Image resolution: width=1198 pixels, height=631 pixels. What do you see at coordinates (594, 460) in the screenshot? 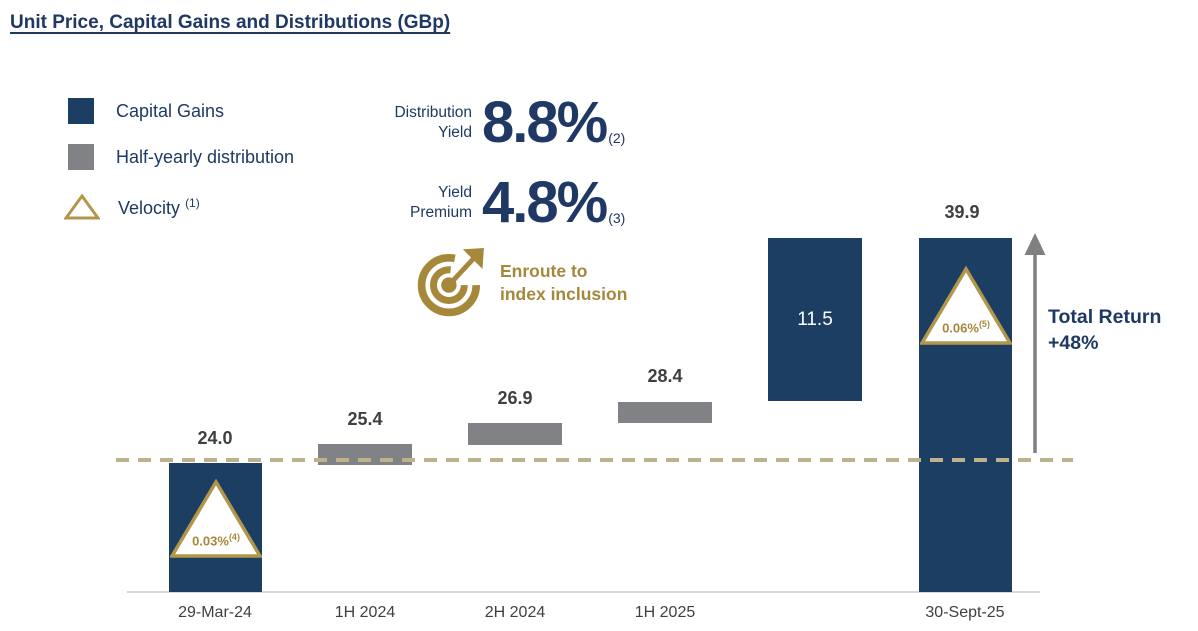
I see `reference-dashed-line` at bounding box center [594, 460].